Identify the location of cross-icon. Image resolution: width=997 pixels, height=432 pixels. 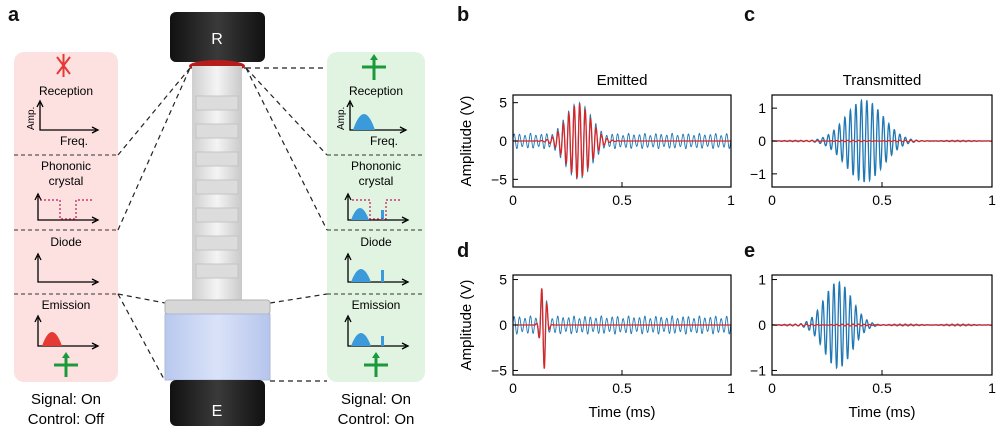
(63, 65).